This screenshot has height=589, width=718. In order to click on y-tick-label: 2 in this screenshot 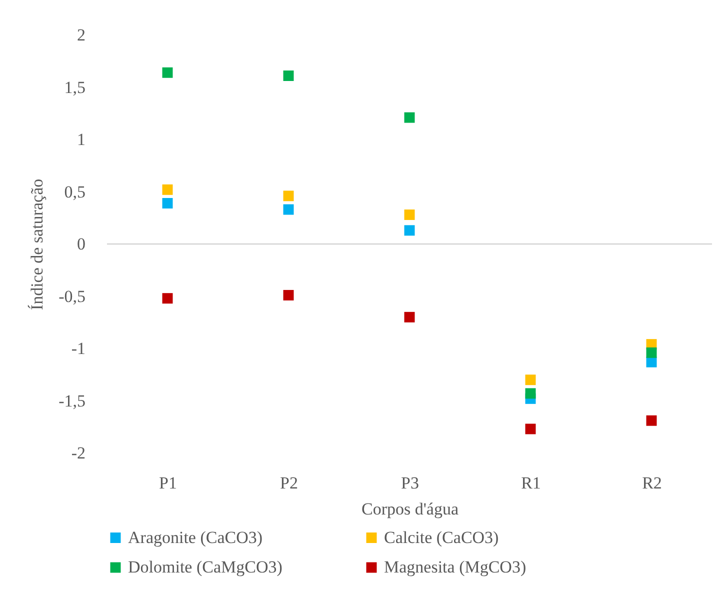, I will do `click(81, 35)`.